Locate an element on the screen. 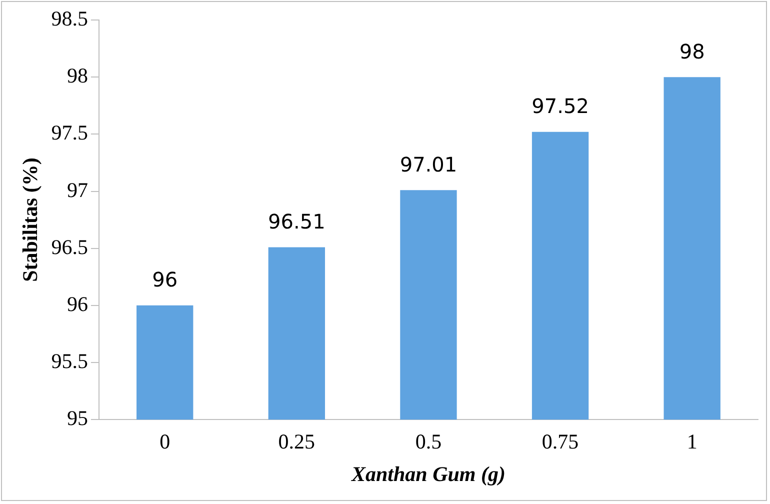 The width and height of the screenshot is (770, 504). y-tick-label: 96.5 is located at coordinates (69, 246).